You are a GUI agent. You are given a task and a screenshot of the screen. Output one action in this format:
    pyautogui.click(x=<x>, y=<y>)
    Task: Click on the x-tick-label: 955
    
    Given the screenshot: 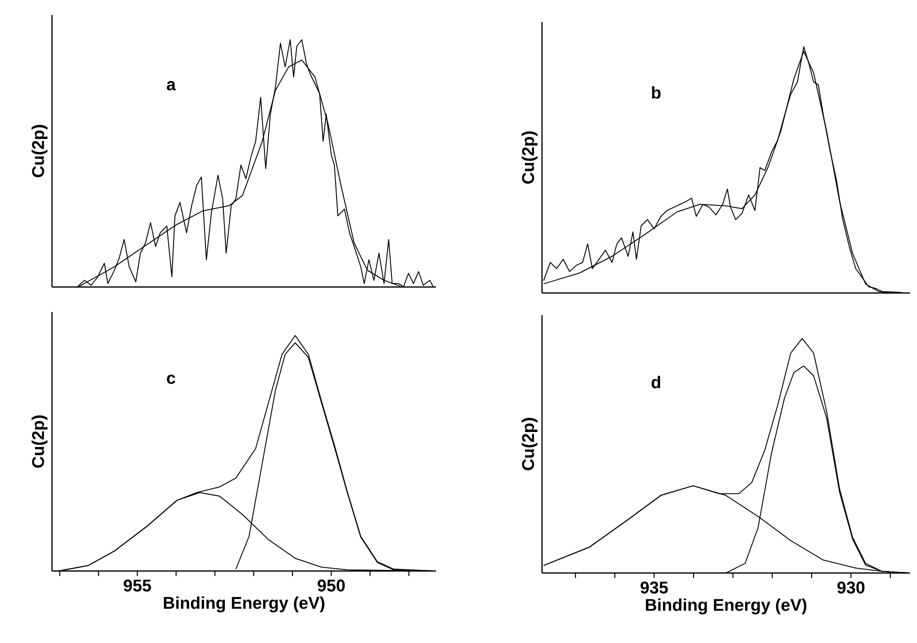 What is the action you would take?
    pyautogui.click(x=138, y=586)
    